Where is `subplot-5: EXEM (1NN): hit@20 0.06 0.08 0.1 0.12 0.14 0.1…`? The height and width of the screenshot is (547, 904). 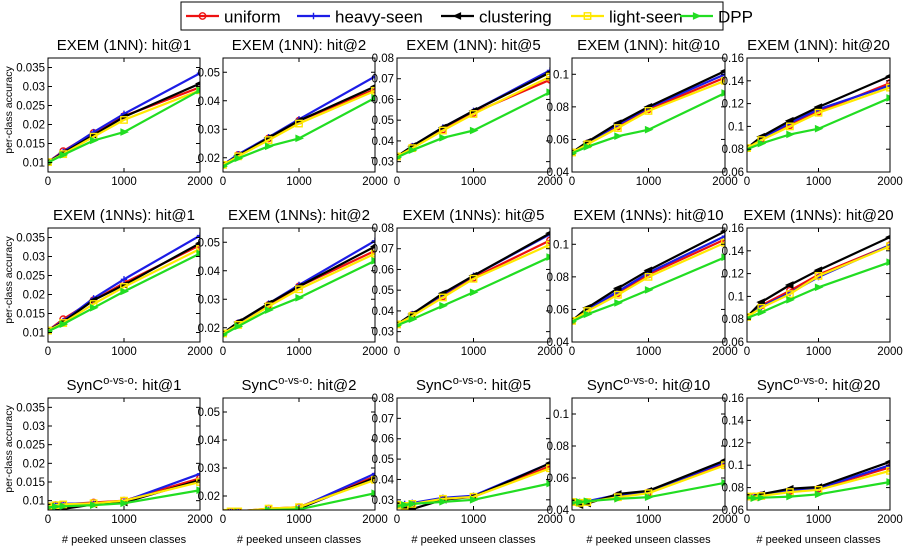
subplot-5: EXEM (1NN): hit@20 0.06 0.08 0.1 0.12 0.14 0.1… is located at coordinates (812, 112).